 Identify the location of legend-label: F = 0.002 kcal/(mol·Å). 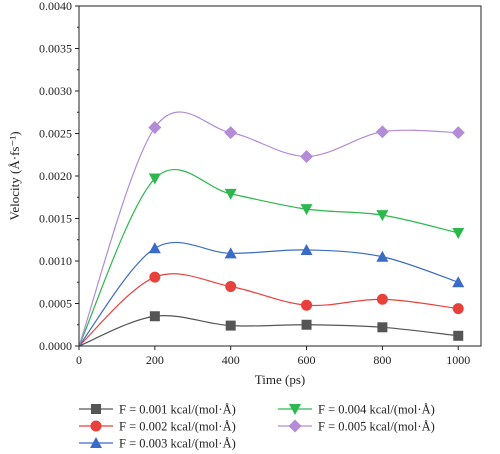
(177, 427).